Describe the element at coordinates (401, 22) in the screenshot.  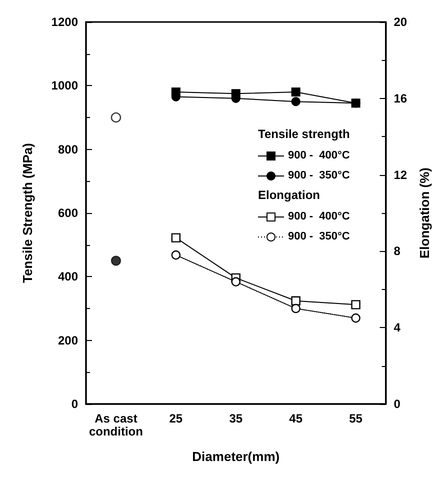
I see `y2-tick-label: 20` at that location.